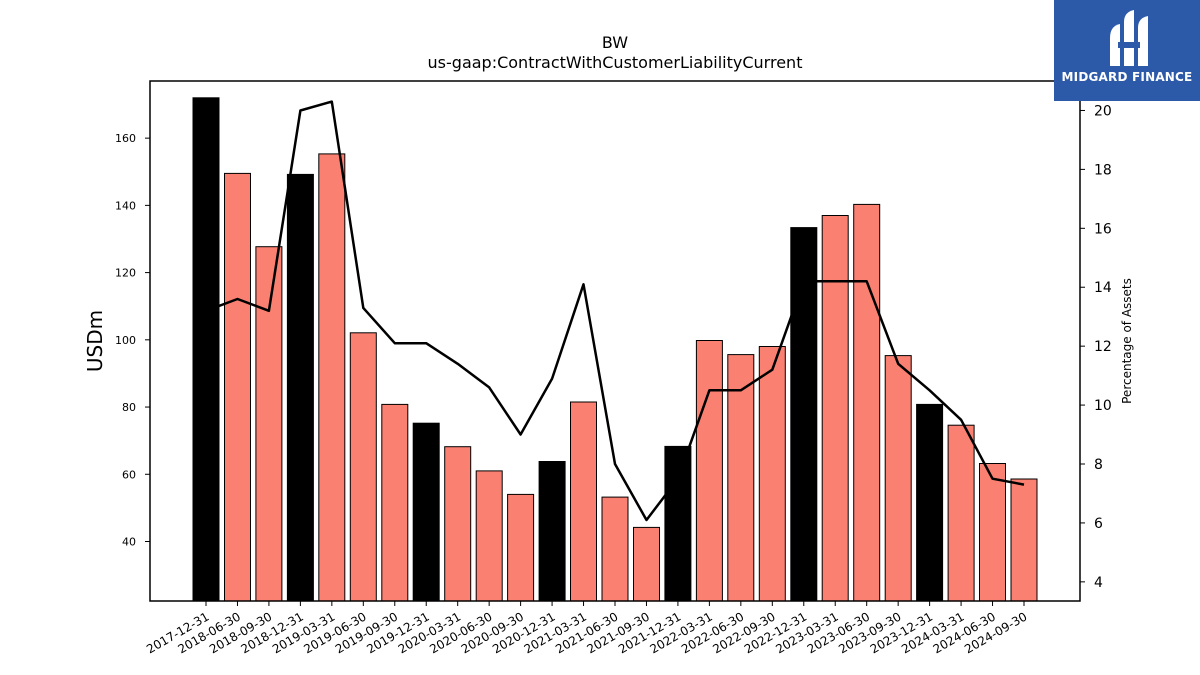 Image resolution: width=1200 pixels, height=675 pixels. What do you see at coordinates (1103, 288) in the screenshot?
I see `y2-tick-label: 14` at bounding box center [1103, 288].